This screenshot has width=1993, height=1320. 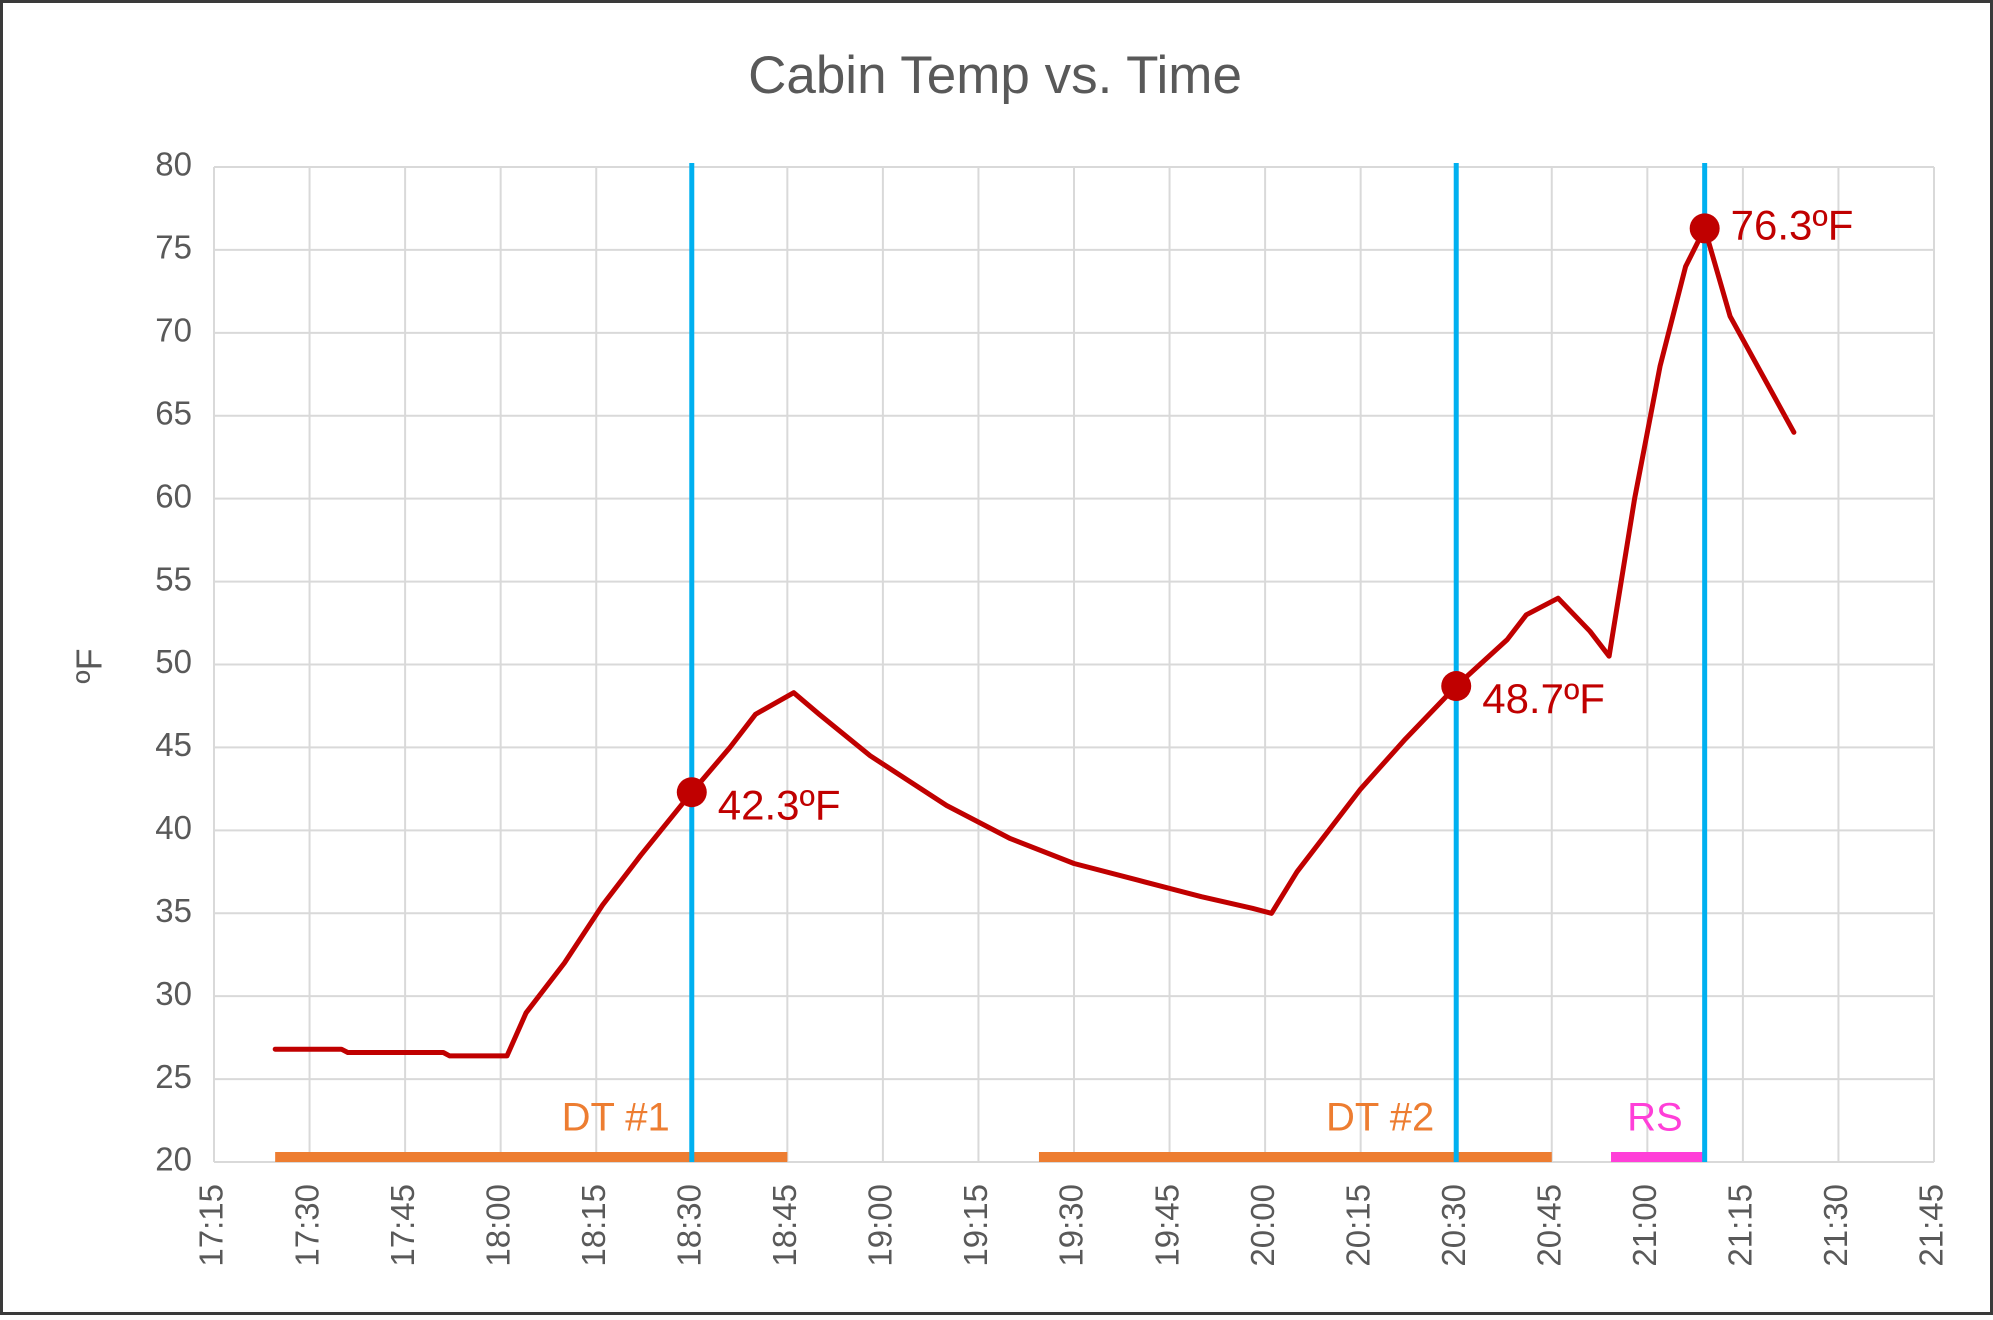 I want to click on x-tick-label: 20:30, so click(x=1453, y=1225).